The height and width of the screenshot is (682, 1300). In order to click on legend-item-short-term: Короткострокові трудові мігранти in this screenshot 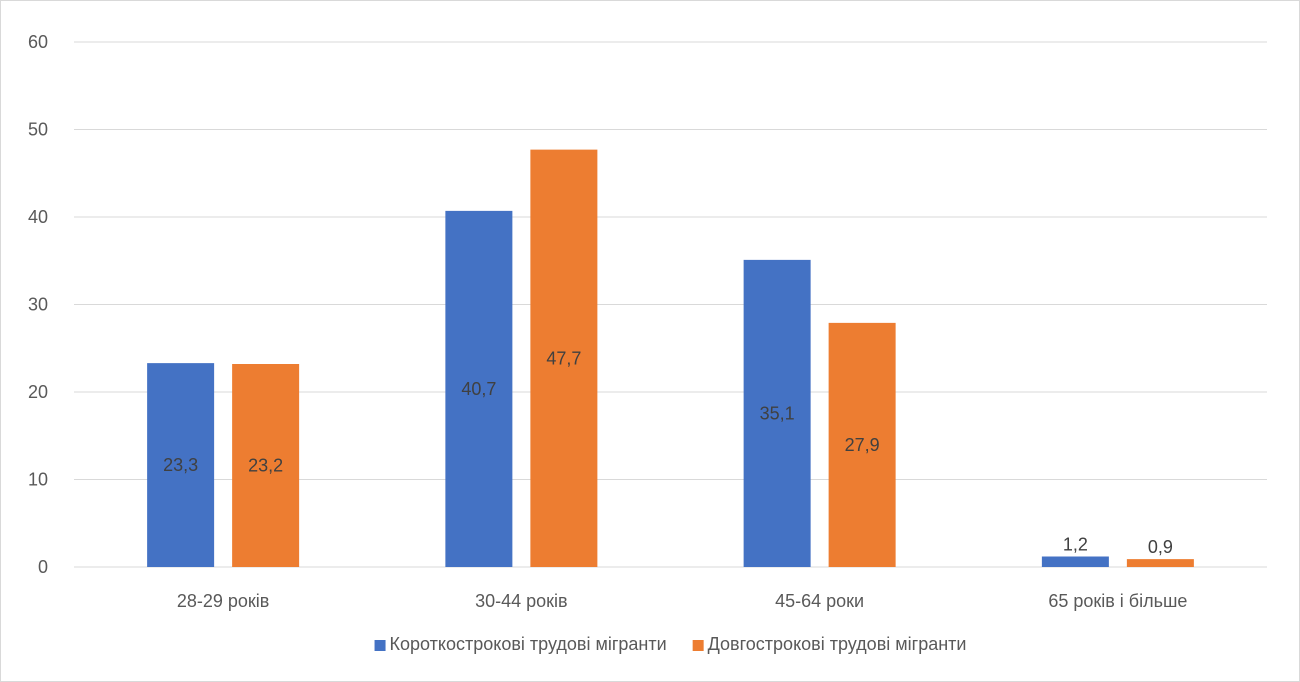, I will do `click(520, 644)`.